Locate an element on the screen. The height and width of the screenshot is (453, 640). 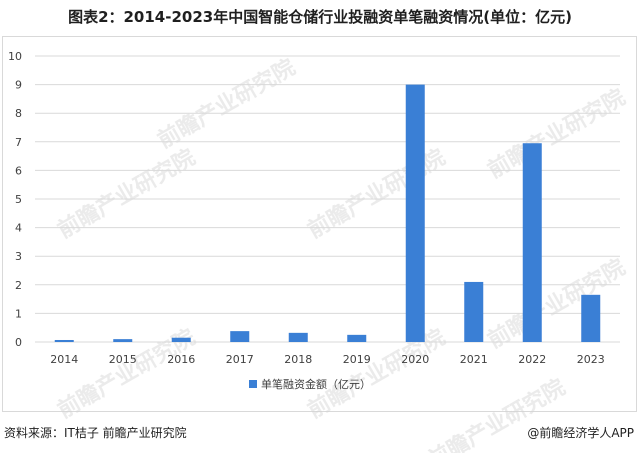
x-tick-label: 2023 is located at coordinates (591, 359).